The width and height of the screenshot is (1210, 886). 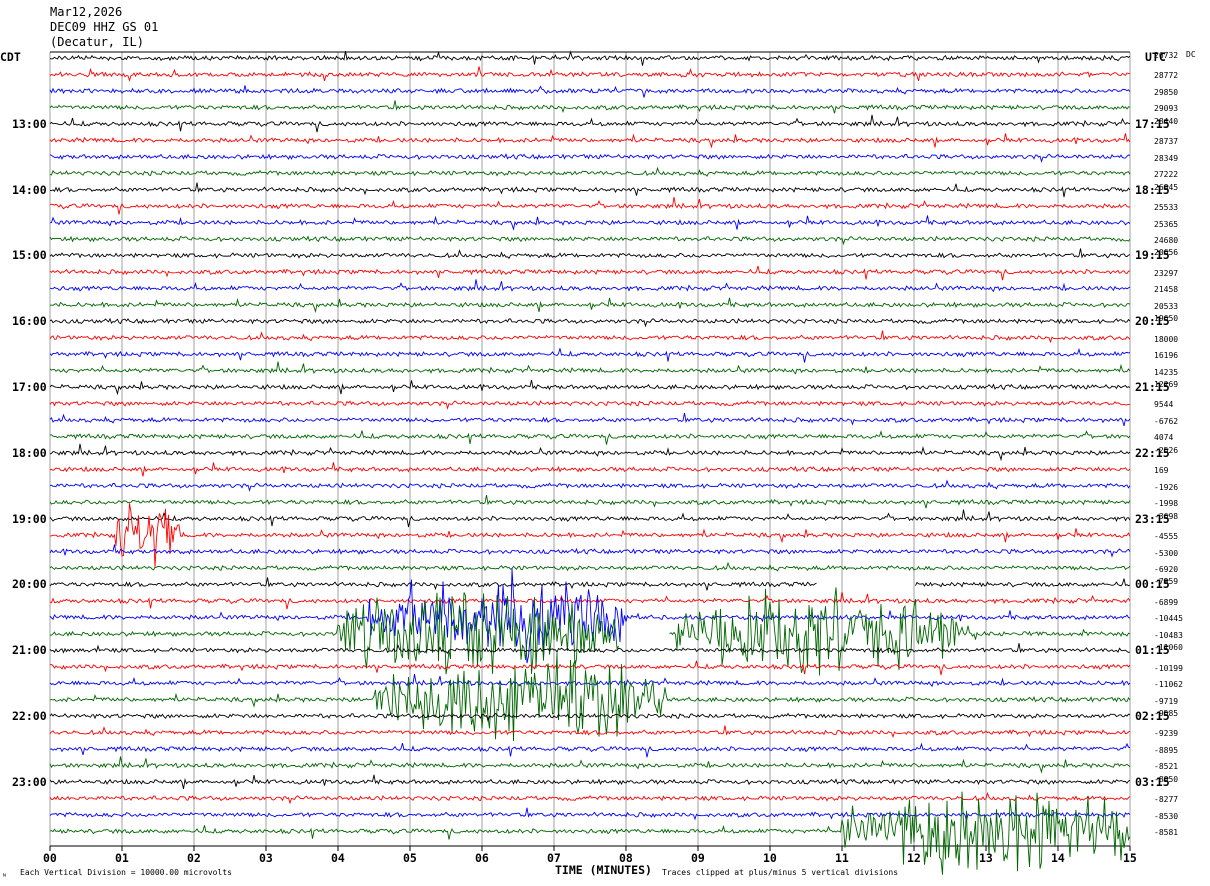 What do you see at coordinates (1152, 387) in the screenshot?
I see `right-hour-label: 21:15` at bounding box center [1152, 387].